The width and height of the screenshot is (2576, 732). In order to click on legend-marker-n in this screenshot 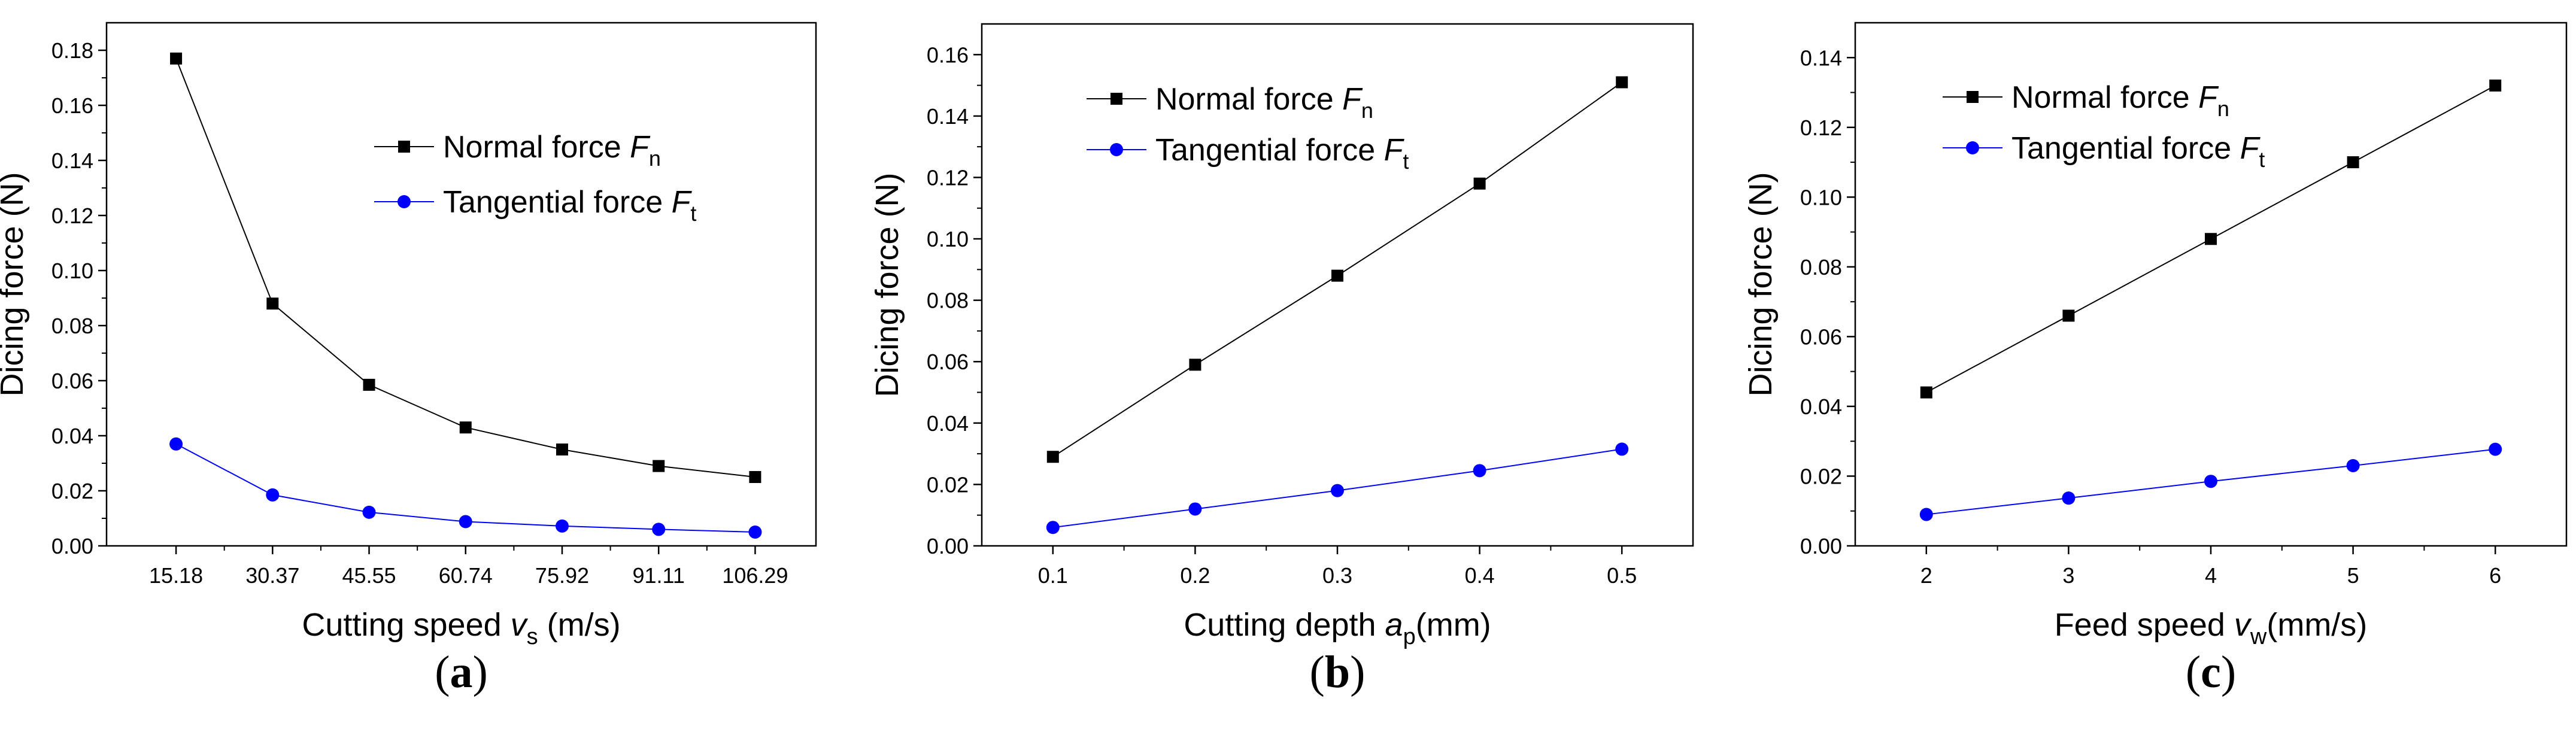, I will do `click(1116, 99)`.